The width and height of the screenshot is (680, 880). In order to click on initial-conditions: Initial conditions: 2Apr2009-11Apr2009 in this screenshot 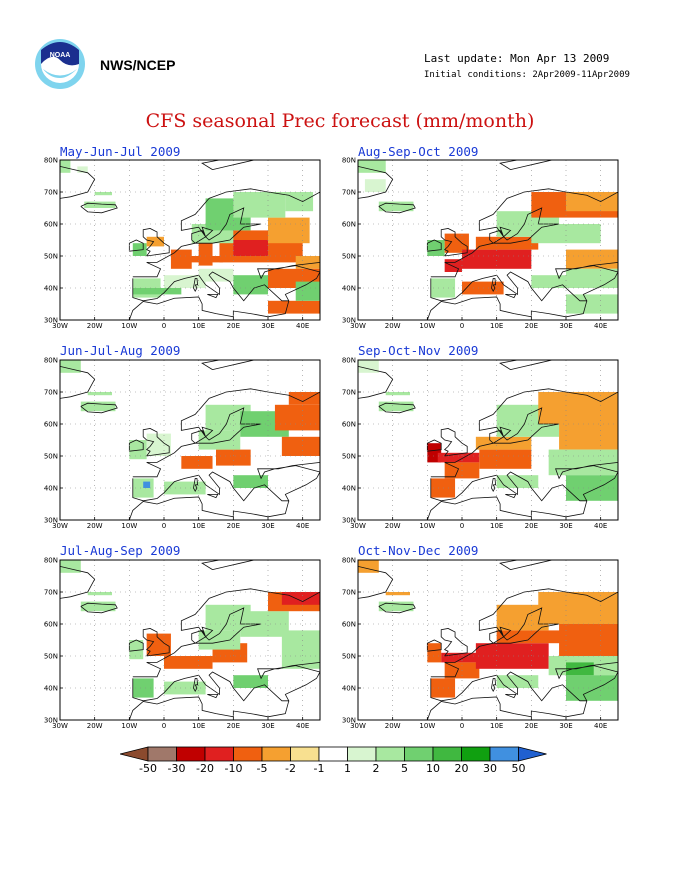, I will do `click(527, 75)`.